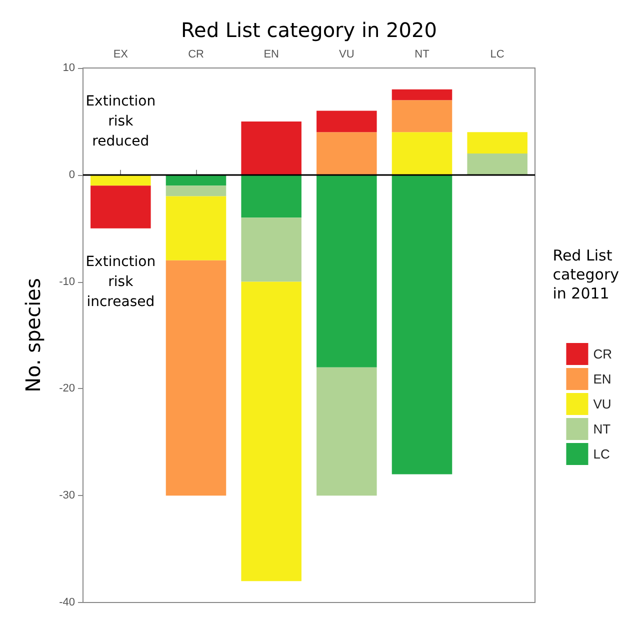  I want to click on legend-title: Red List category in 2011, so click(586, 274).